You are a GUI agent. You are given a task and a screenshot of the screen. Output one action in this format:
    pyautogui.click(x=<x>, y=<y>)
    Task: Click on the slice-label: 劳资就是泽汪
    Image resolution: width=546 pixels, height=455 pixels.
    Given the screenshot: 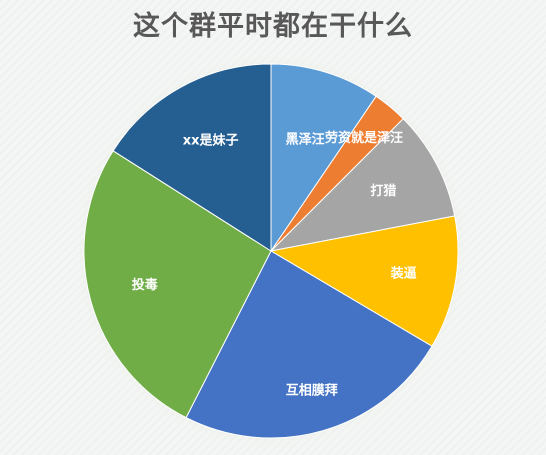 What is the action you would take?
    pyautogui.click(x=364, y=138)
    